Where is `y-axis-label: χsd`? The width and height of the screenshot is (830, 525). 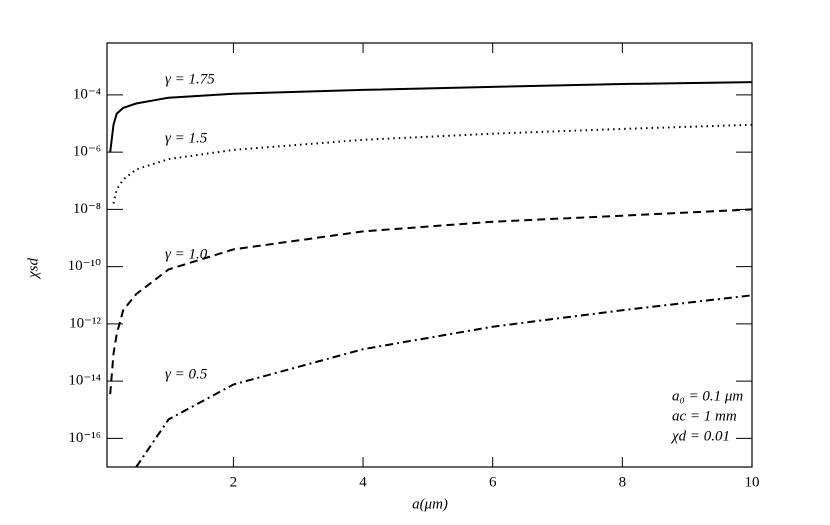 y-axis-label: χsd is located at coordinates (33, 269).